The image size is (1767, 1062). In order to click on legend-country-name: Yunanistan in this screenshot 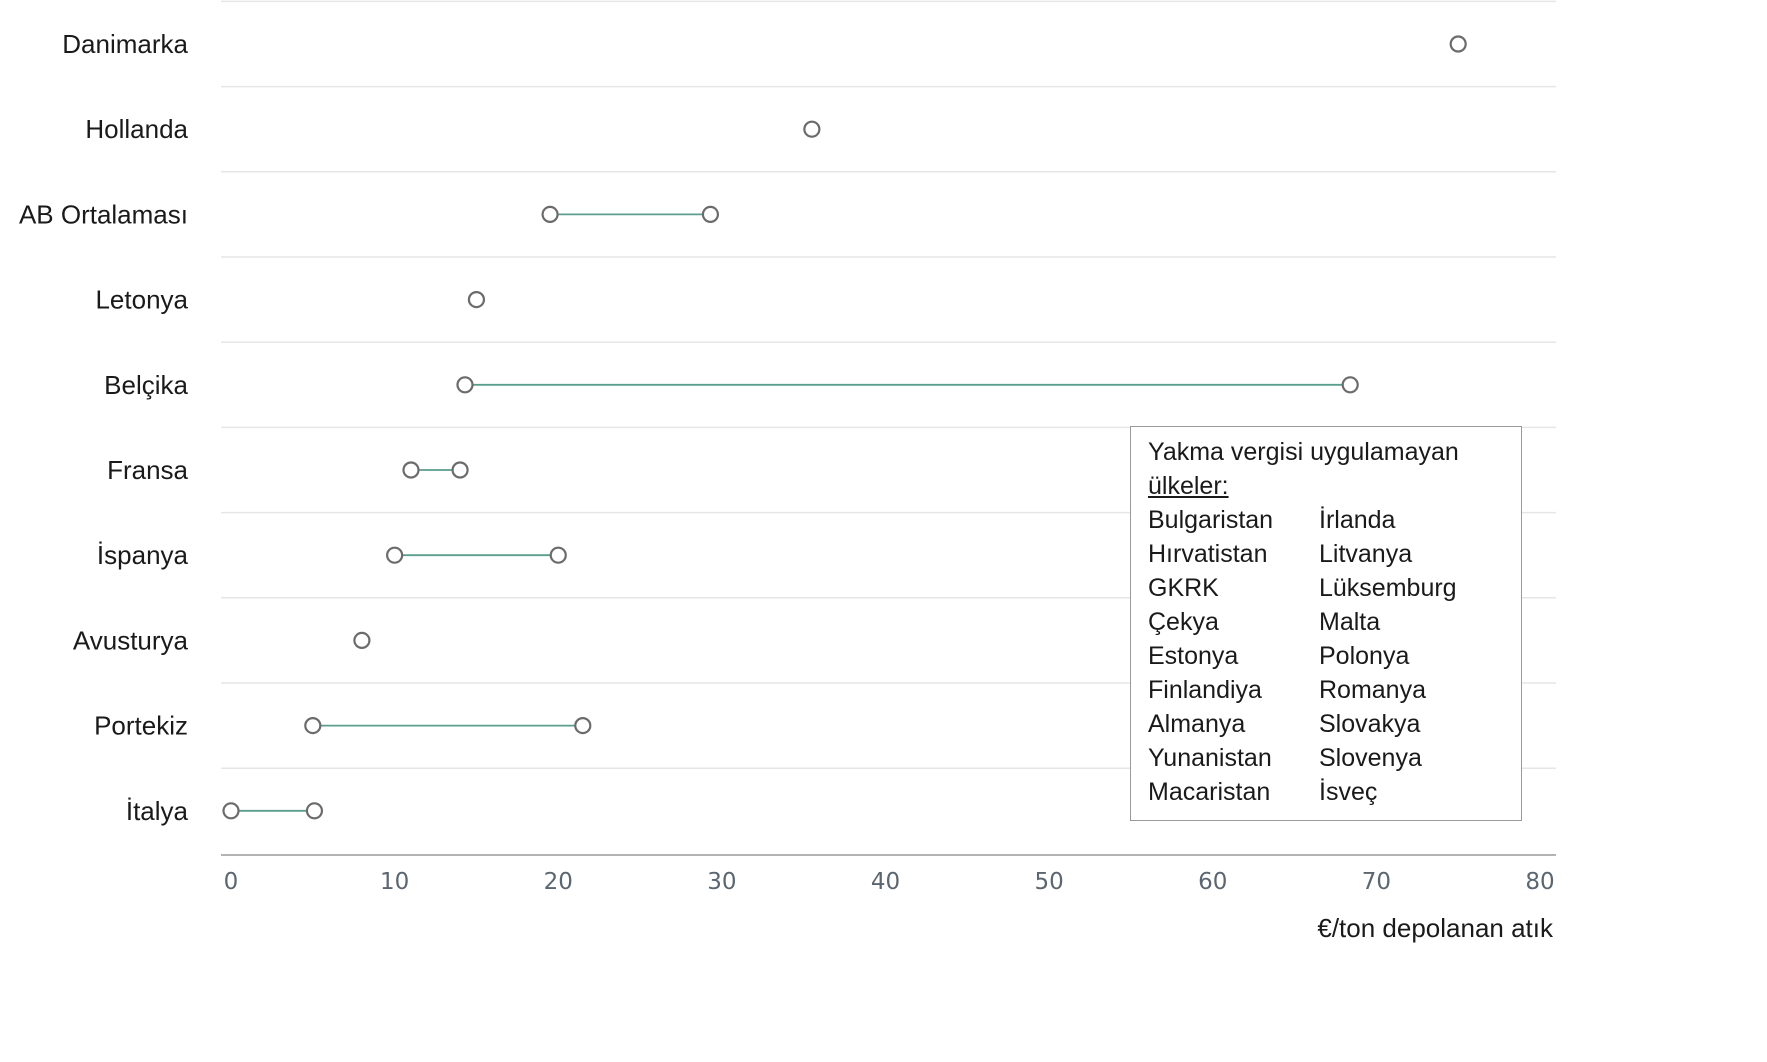, I will do `click(1210, 758)`.